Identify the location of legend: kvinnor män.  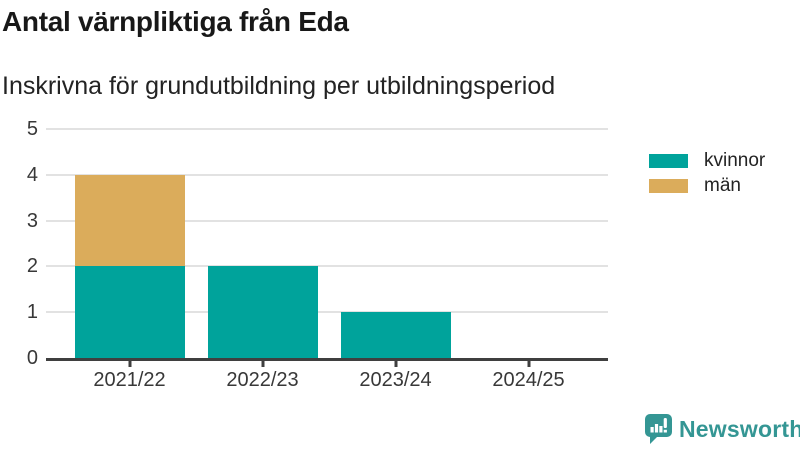
(707, 173).